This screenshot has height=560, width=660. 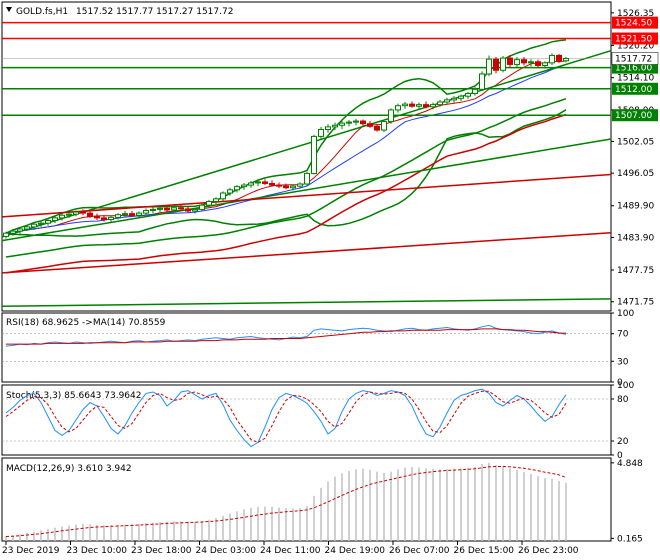 I want to click on price-tick-label: 1526.35, so click(x=635, y=14).